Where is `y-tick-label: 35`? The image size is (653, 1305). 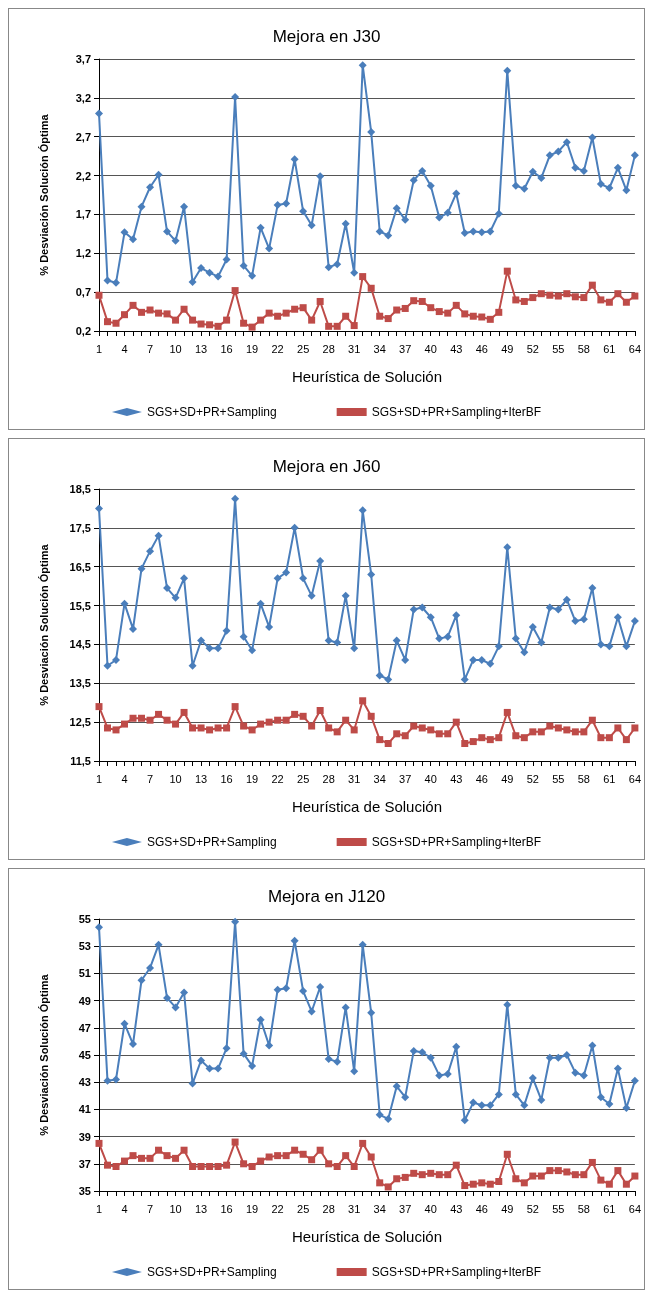 y-tick-label: 35 is located at coordinates (84, 1191).